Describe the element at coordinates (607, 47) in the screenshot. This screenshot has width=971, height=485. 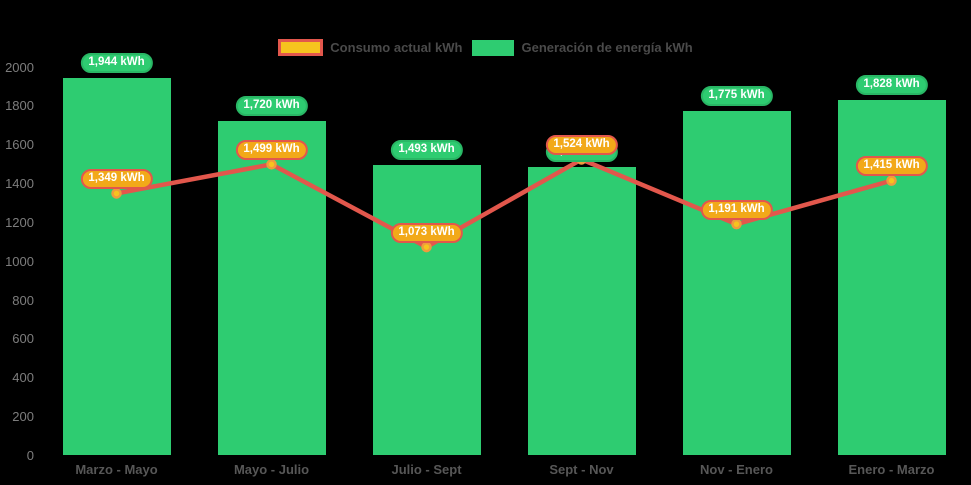
I see `legend-label-generacion: Generación de energía kWh` at that location.